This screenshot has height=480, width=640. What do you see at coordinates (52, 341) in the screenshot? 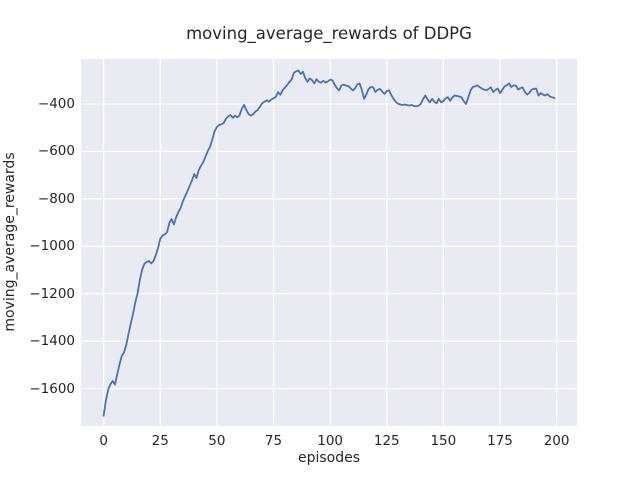
I see `y-tick-label: −1400` at bounding box center [52, 341].